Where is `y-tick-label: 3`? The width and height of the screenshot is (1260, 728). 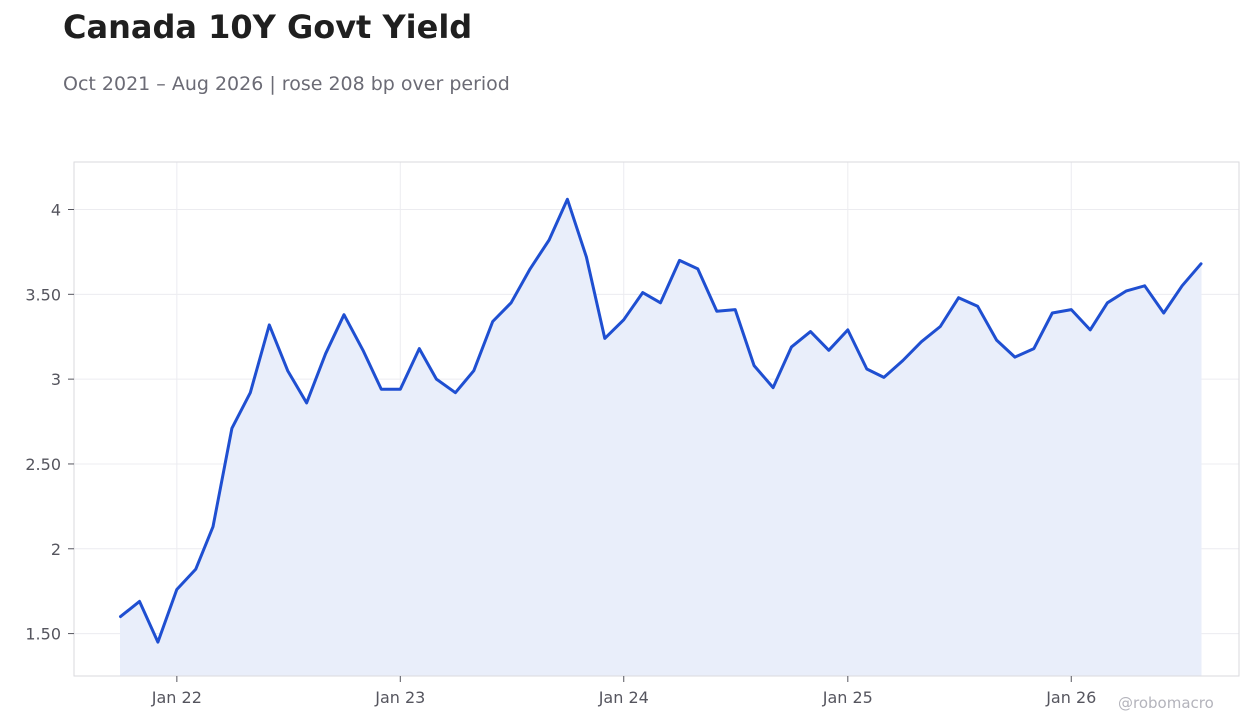 y-tick-label: 3 is located at coordinates (56, 379).